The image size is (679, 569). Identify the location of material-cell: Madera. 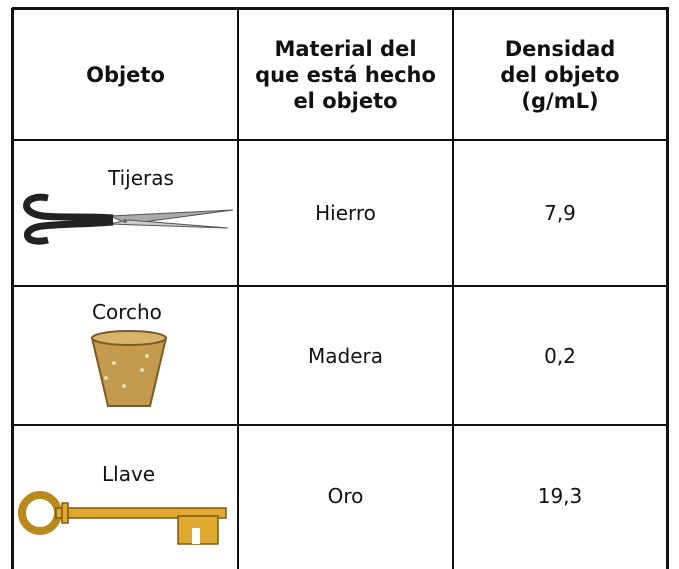
(345, 355).